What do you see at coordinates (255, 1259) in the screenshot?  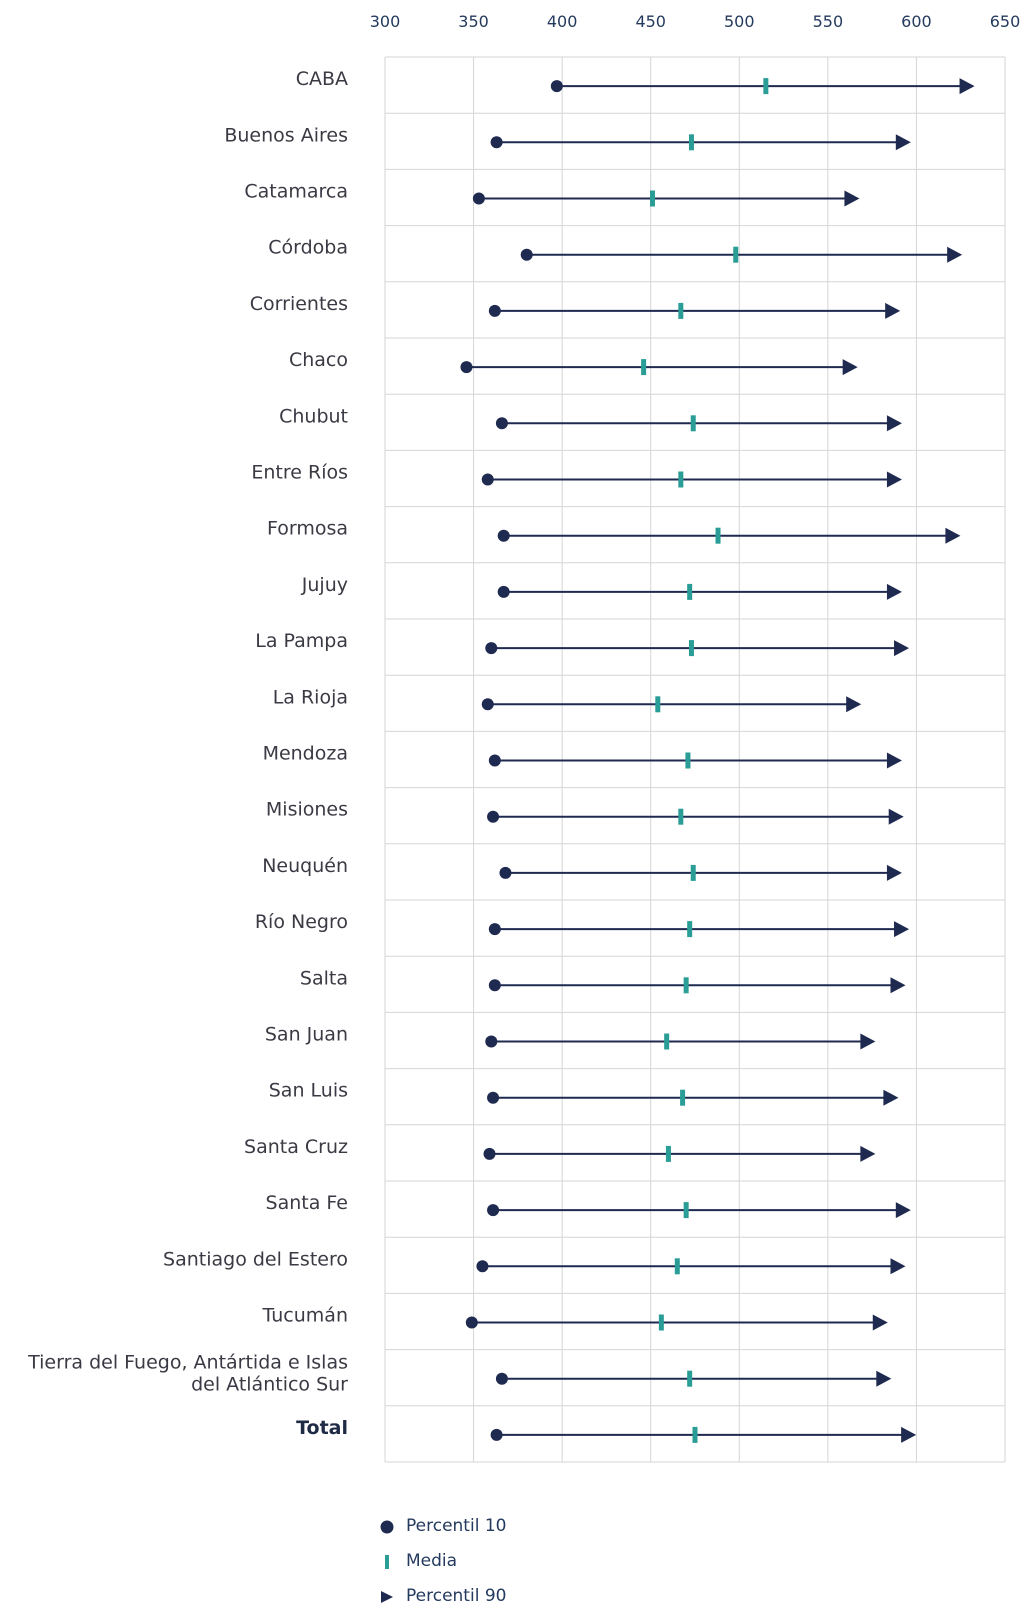 I see `category-label: Santiago del Estero` at bounding box center [255, 1259].